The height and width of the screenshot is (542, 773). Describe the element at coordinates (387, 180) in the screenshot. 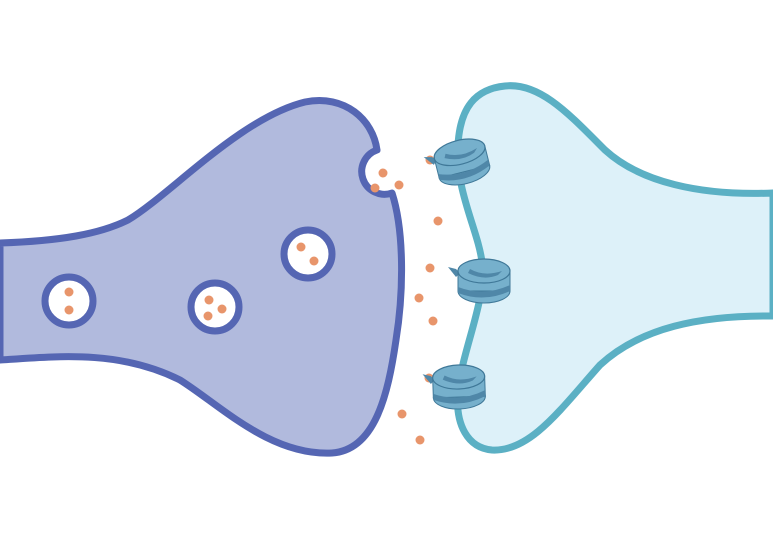

I see `exocytosis-site` at that location.